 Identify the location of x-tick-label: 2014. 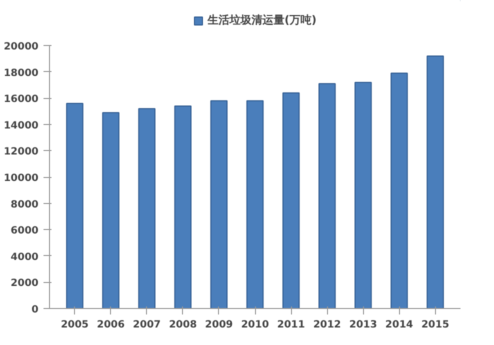
(399, 325).